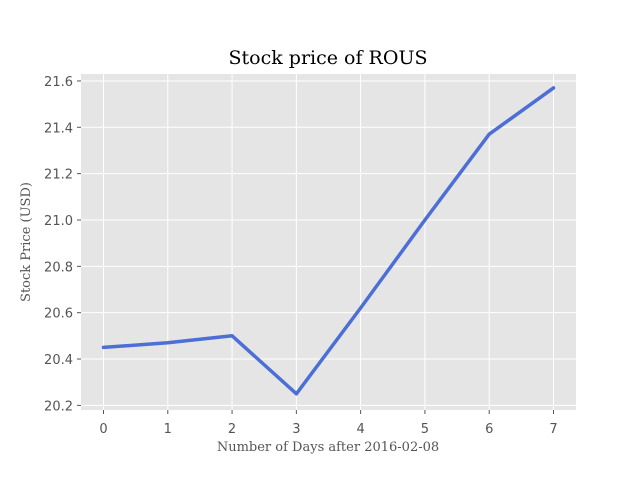 This screenshot has width=640, height=480. Describe the element at coordinates (58, 82) in the screenshot. I see `y-tick-label: 21.6` at that location.